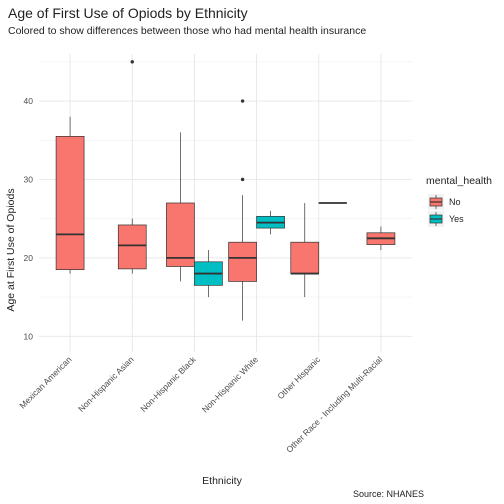  I want to click on box-no-other-hispanic, so click(305, 250).